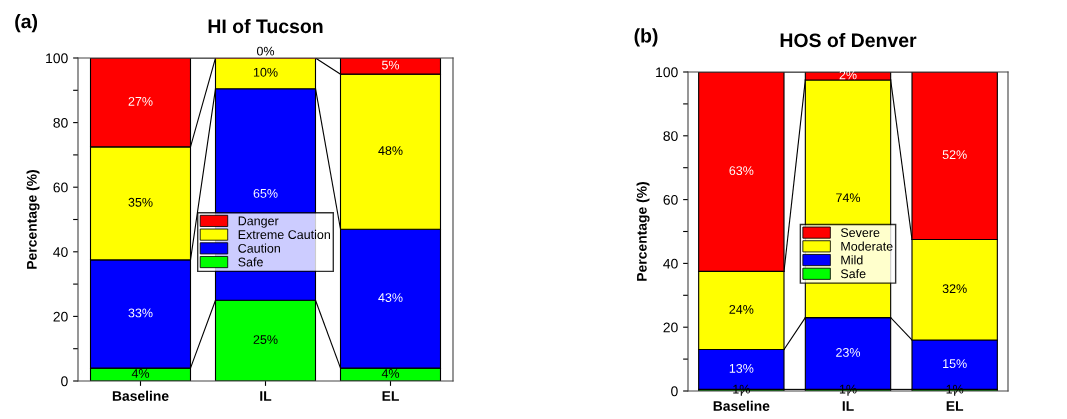 The height and width of the screenshot is (419, 1067). What do you see at coordinates (390, 297) in the screenshot?
I see `data-label: 43%` at bounding box center [390, 297].